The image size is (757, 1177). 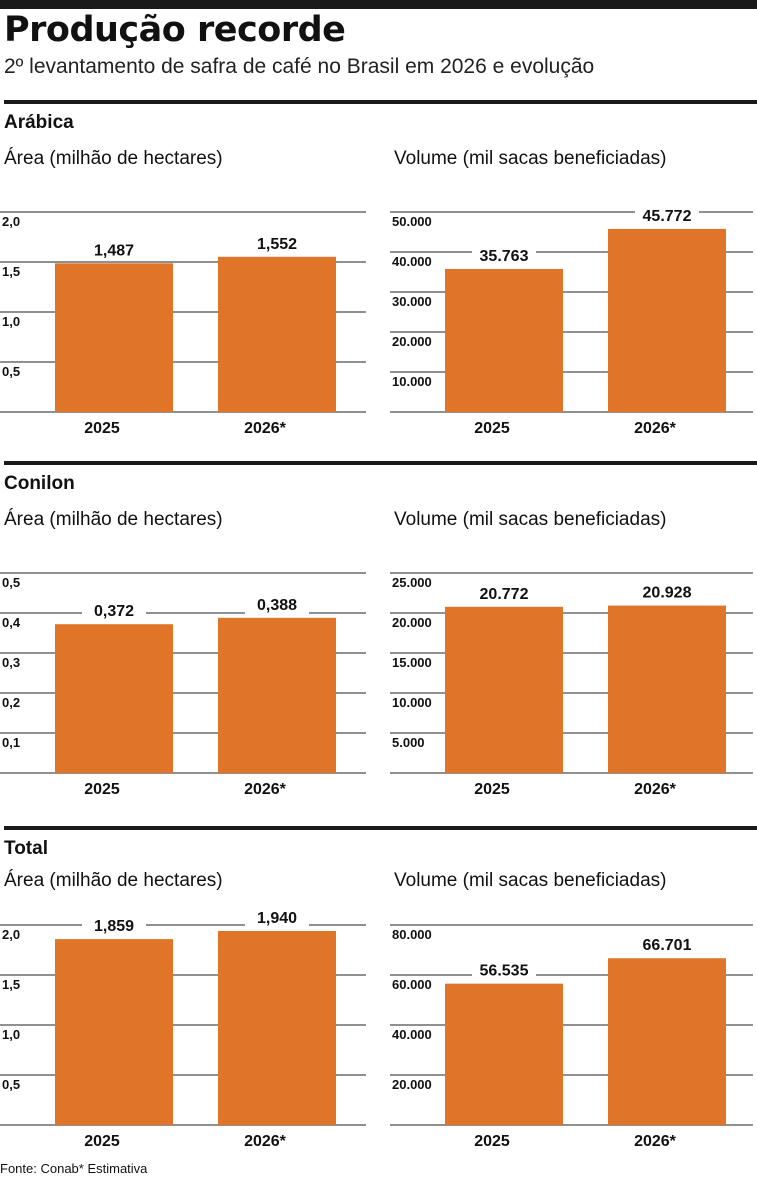 I want to click on chart-title-total-volume: Volume (mil sacas beneficiadas), so click(x=530, y=880).